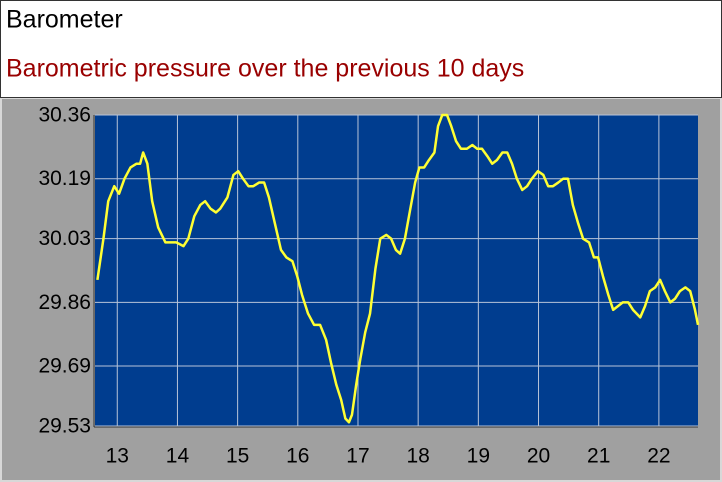 The image size is (722, 482). I want to click on x-tick-label: 13, so click(117, 456).